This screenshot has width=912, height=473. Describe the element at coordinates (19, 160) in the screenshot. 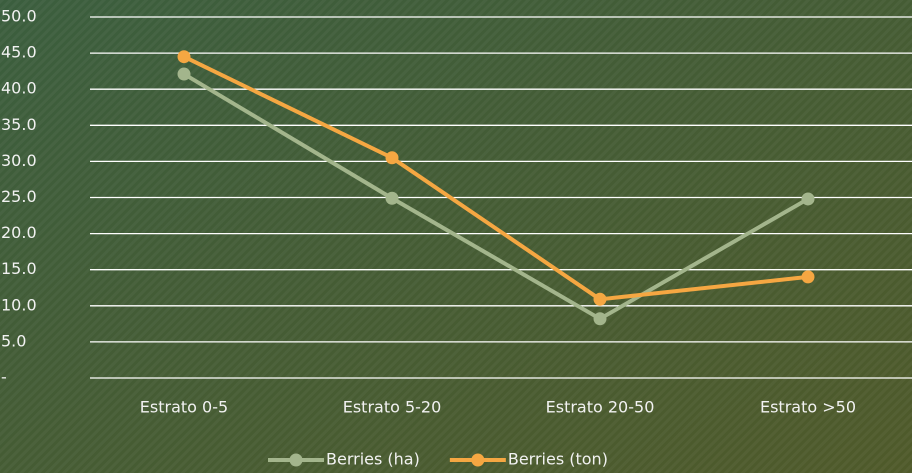

I see `y-tick-label: 30.0` at that location.